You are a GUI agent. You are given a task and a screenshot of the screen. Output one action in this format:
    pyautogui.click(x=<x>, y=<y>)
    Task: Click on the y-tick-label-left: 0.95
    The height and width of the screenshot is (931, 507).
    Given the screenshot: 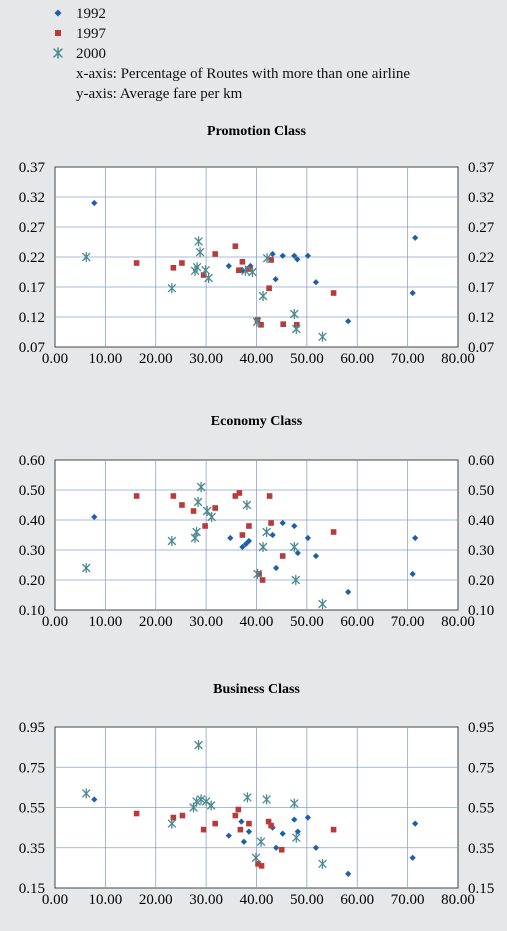 What is the action you would take?
    pyautogui.click(x=32, y=728)
    